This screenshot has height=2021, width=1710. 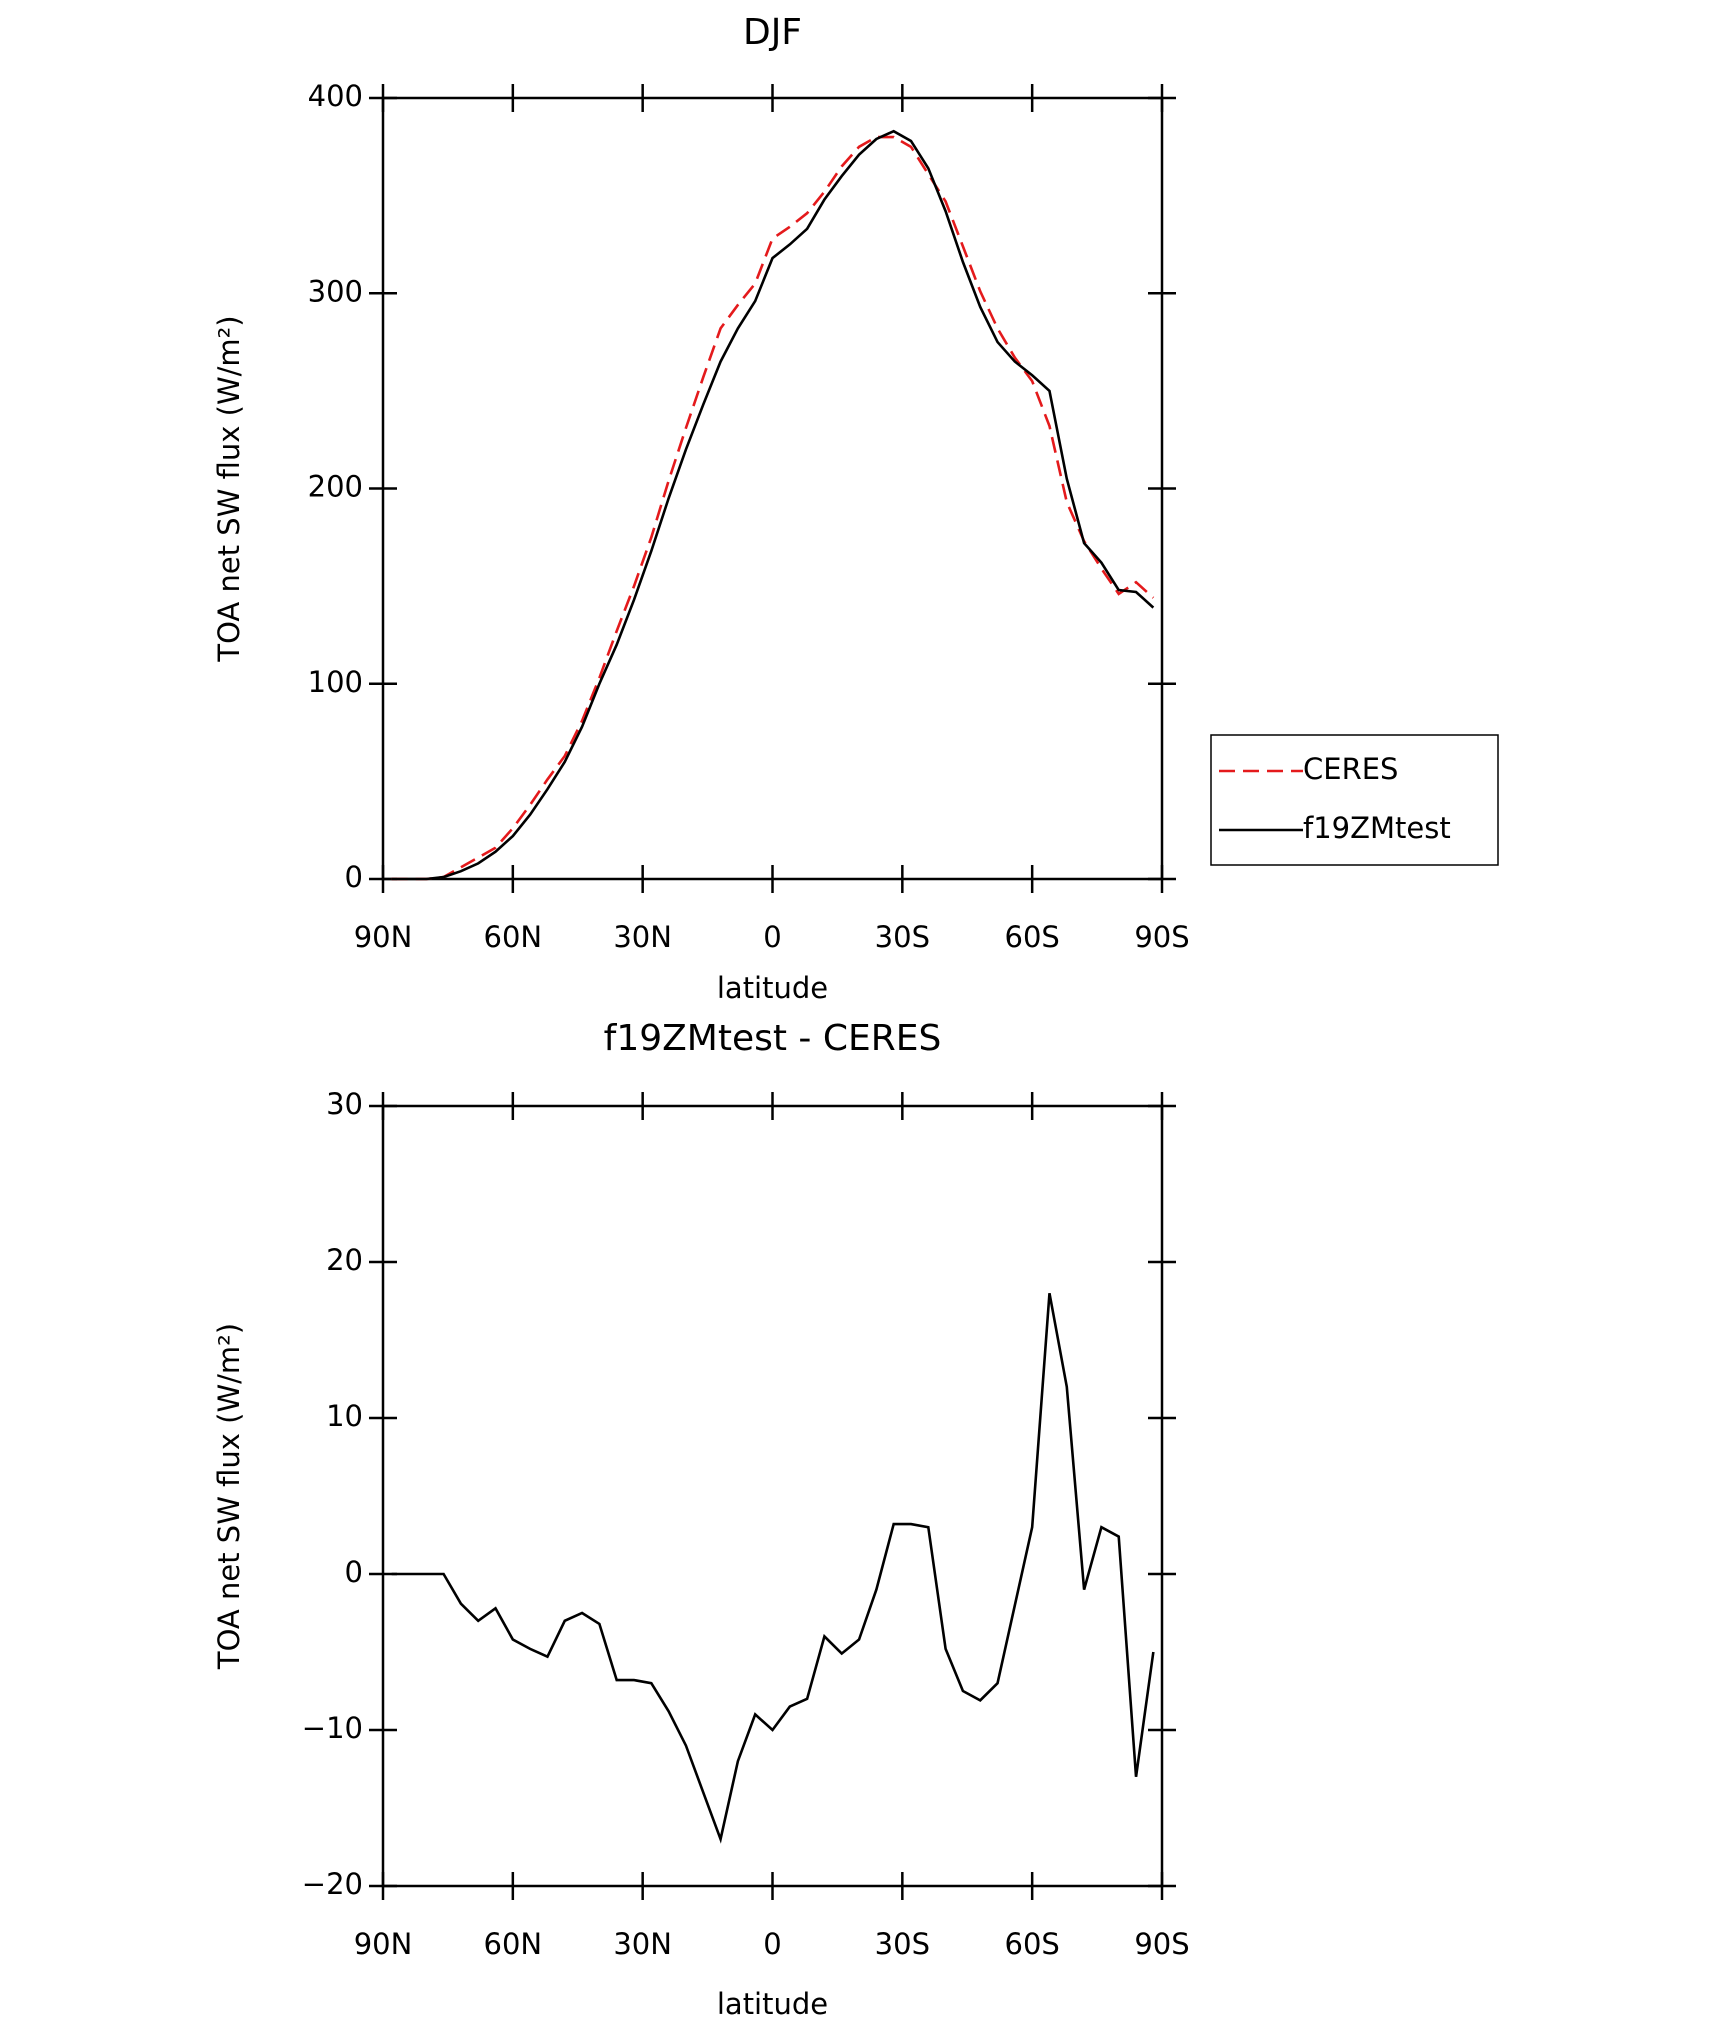 What do you see at coordinates (335, 487) in the screenshot?
I see `y-tick-label: 200` at bounding box center [335, 487].